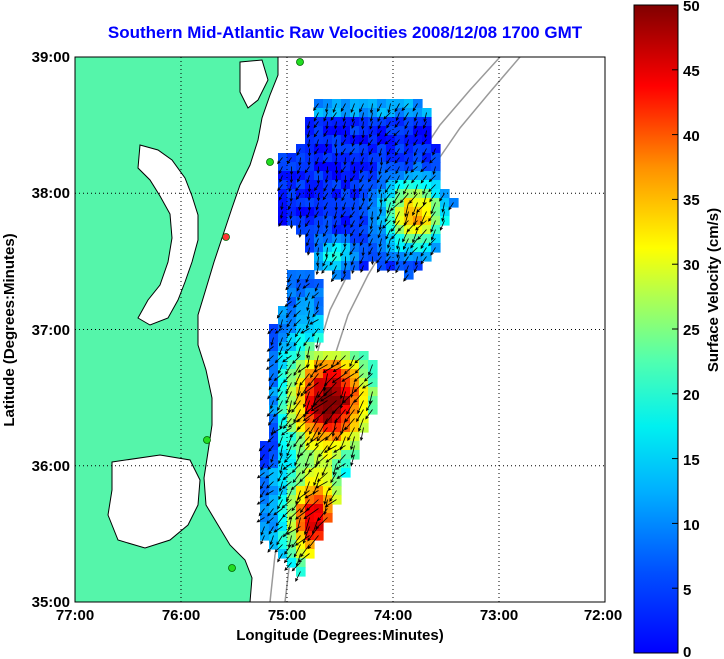  What do you see at coordinates (603, 615) in the screenshot?
I see `x-tick-label: 72:00` at bounding box center [603, 615].